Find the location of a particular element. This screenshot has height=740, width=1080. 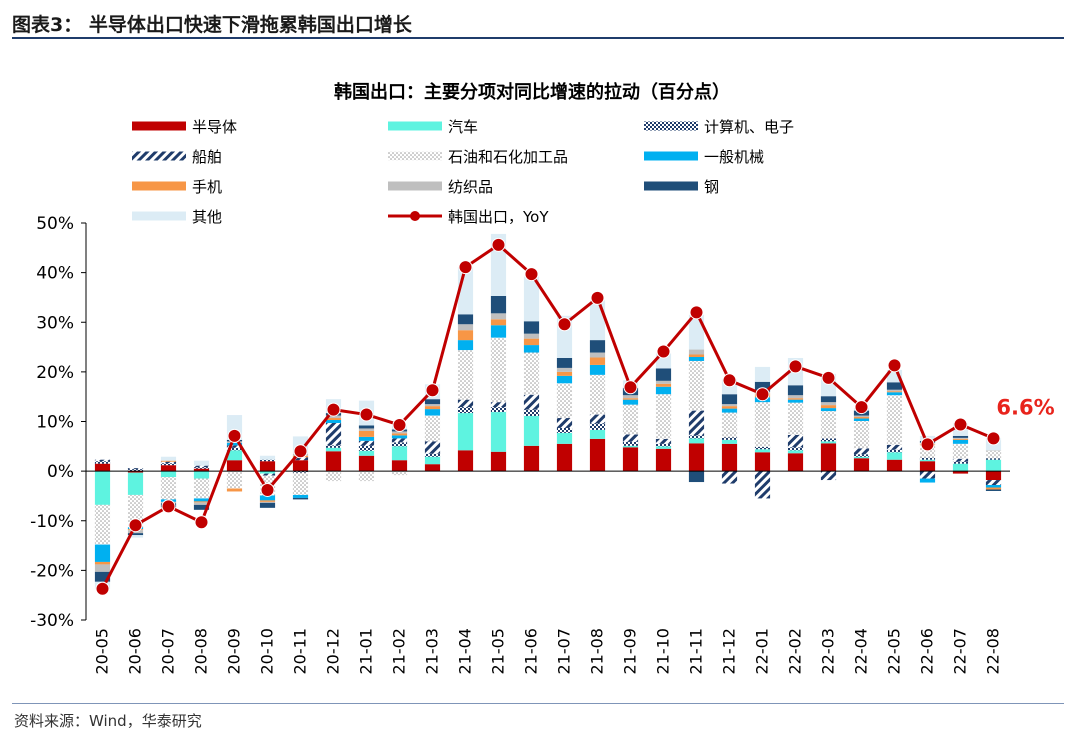

x-tick-label: 21-11 is located at coordinates (696, 651).